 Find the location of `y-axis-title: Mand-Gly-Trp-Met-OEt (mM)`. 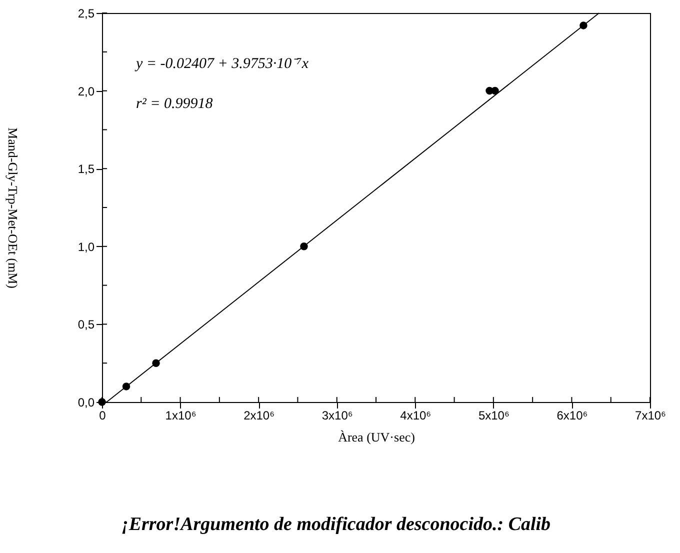

y-axis-title: Mand-Gly-Trp-Met-OEt (mM) is located at coordinates (13, 208).